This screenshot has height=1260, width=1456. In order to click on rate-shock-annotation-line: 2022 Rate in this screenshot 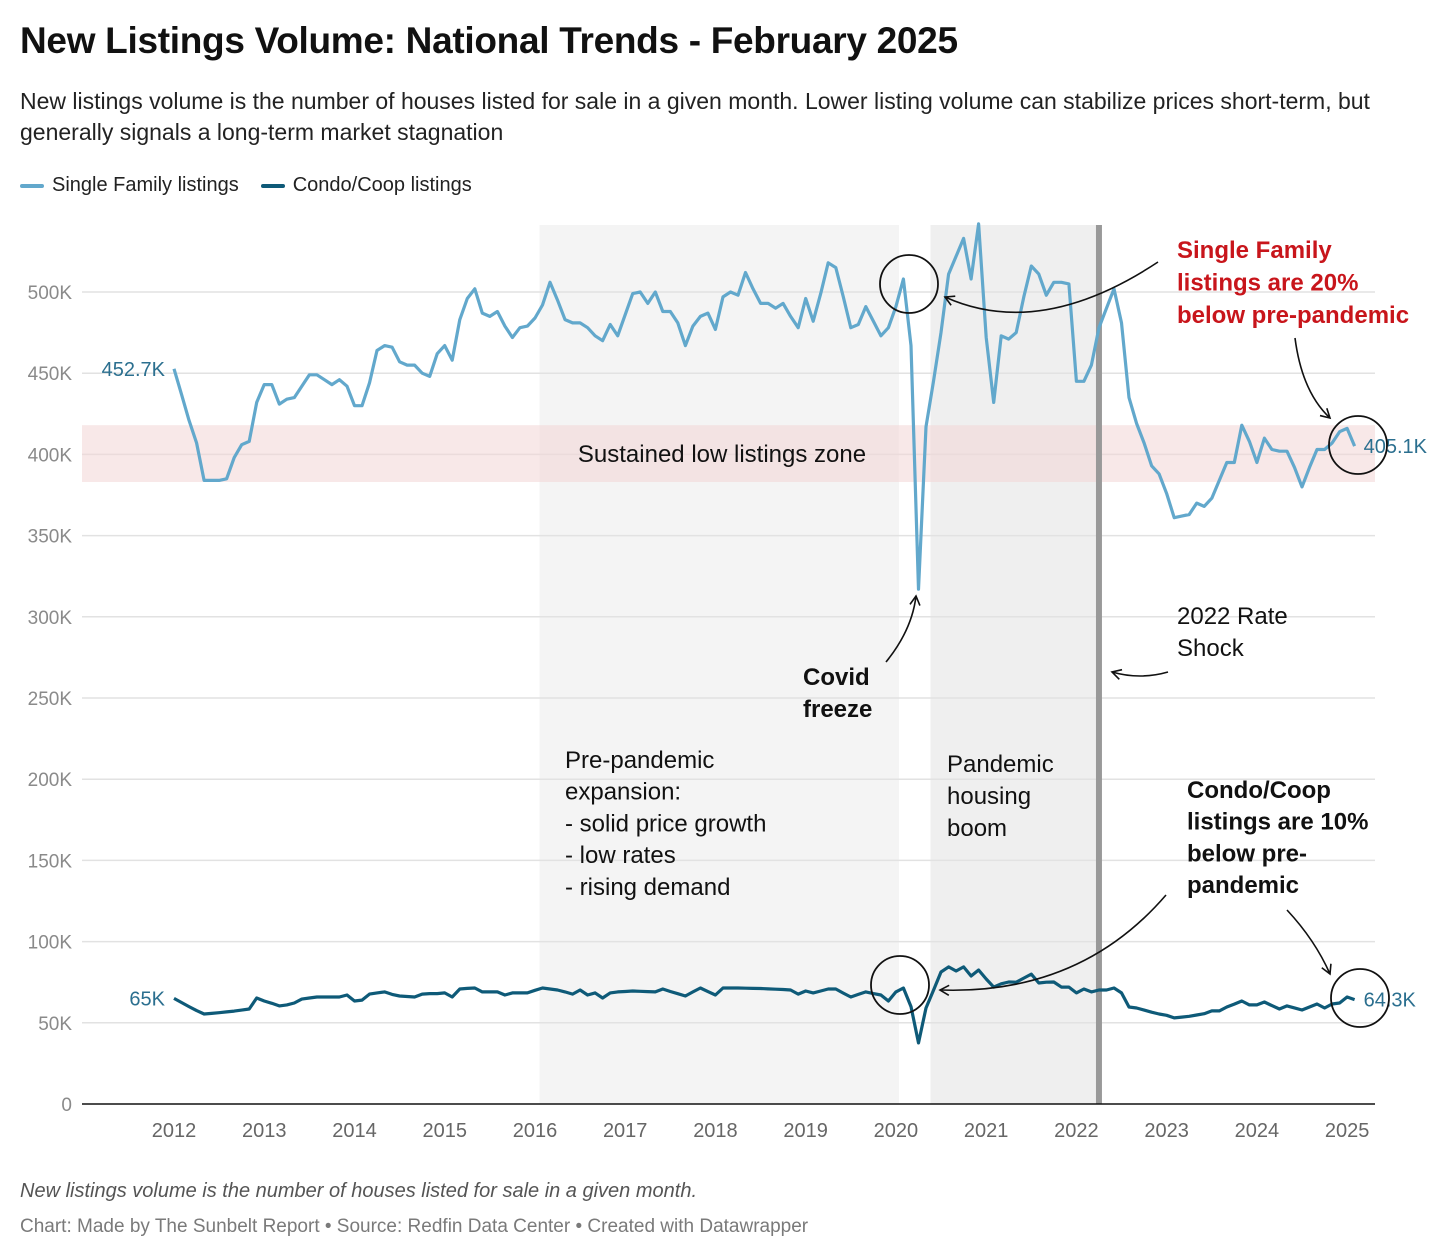, I will do `click(1232, 616)`.